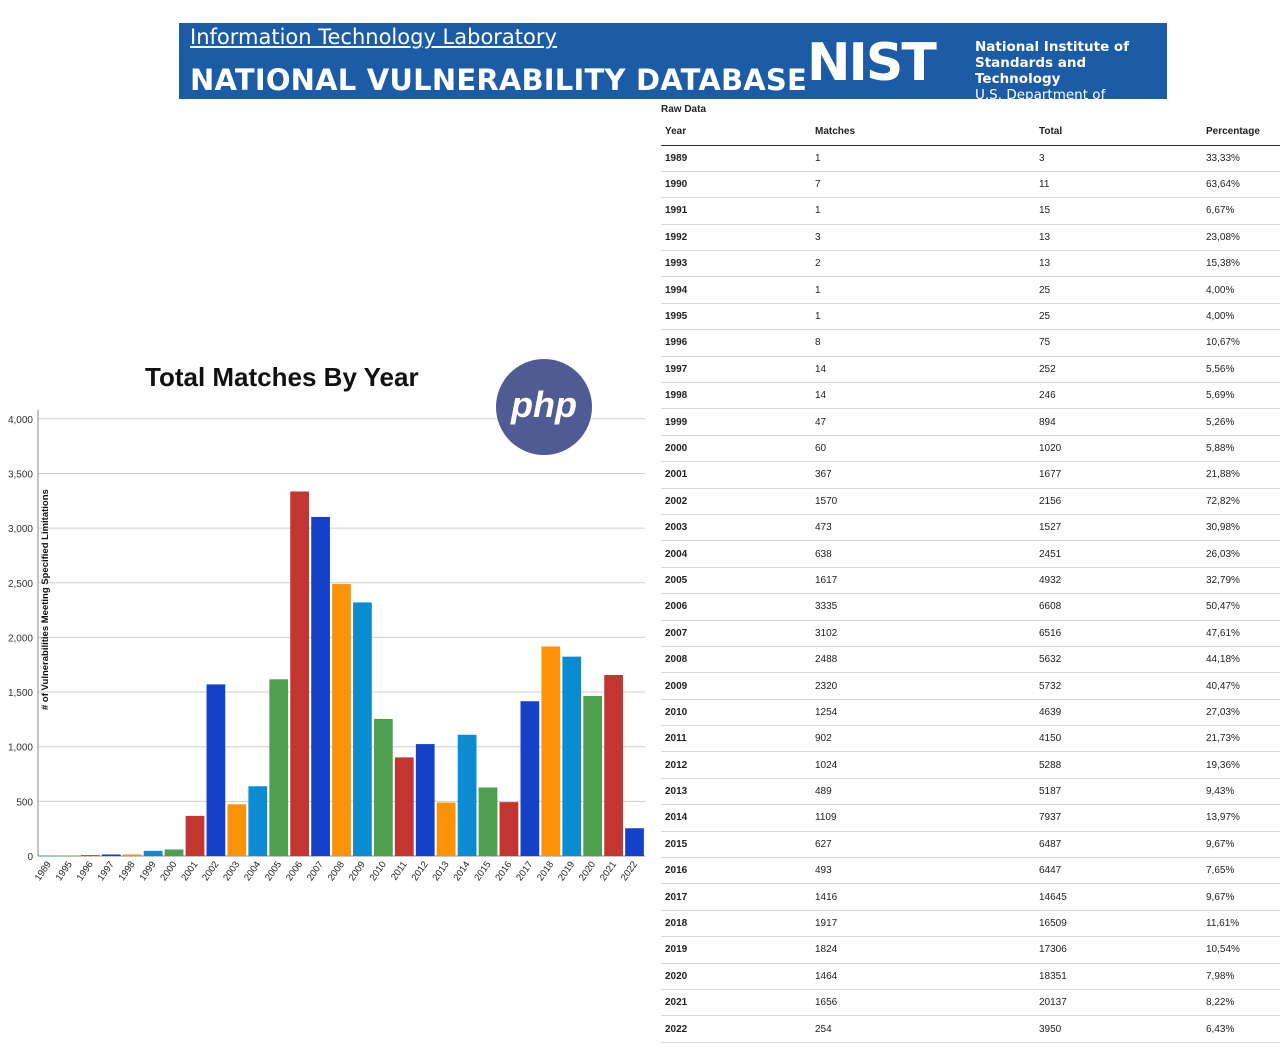 This screenshot has height=1053, width=1280. I want to click on table-row: 2001 367 1677 21,88%, so click(970, 475).